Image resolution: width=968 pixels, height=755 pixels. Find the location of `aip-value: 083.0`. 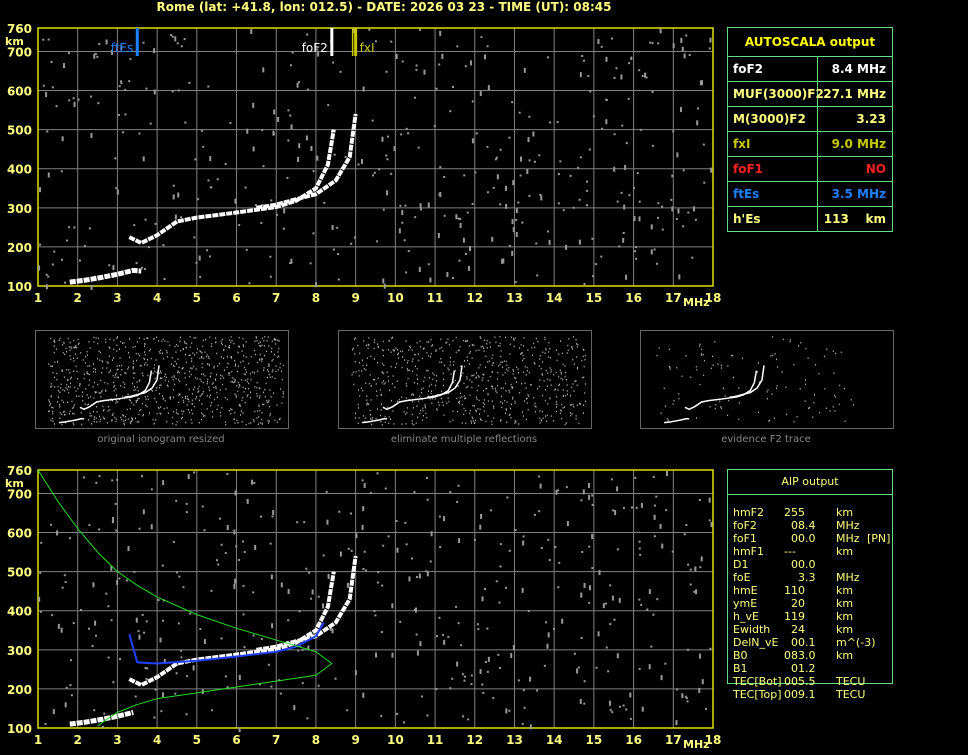

aip-value: 083.0 is located at coordinates (800, 655).